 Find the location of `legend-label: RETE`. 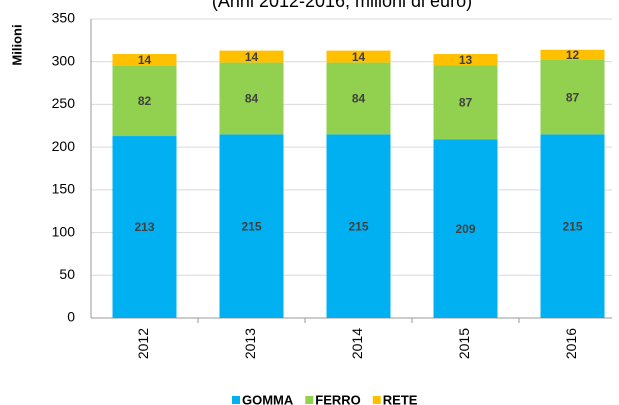

legend-label: RETE is located at coordinates (400, 398).